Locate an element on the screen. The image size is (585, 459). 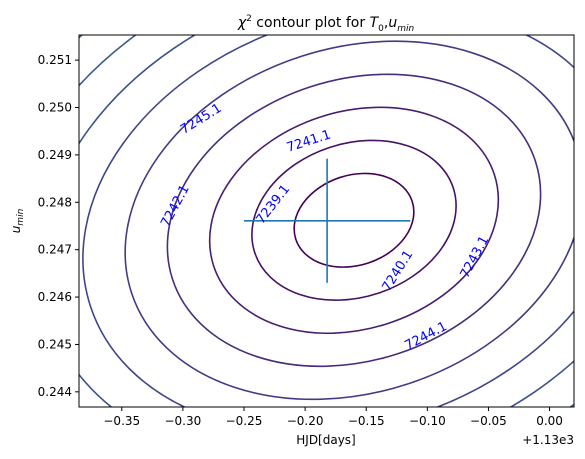
x-axis-label: HJD[days] is located at coordinates (326, 440).